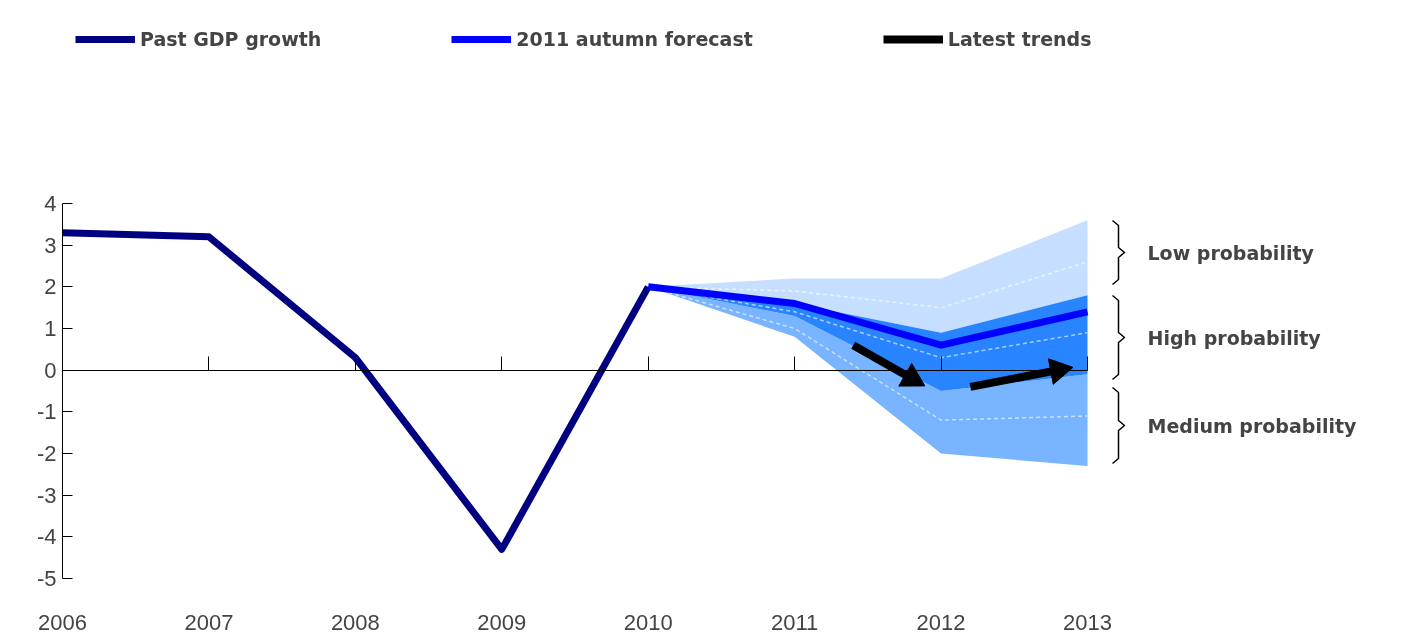 Image resolution: width=1420 pixels, height=635 pixels. What do you see at coordinates (46, 537) in the screenshot?
I see `y-tick-label: -4` at bounding box center [46, 537].